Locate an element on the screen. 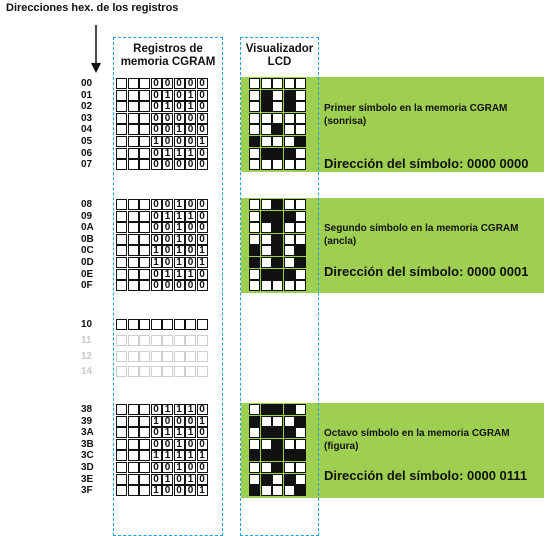 This screenshot has height=536, width=550. down-arrow-icon is located at coordinates (96, 50).